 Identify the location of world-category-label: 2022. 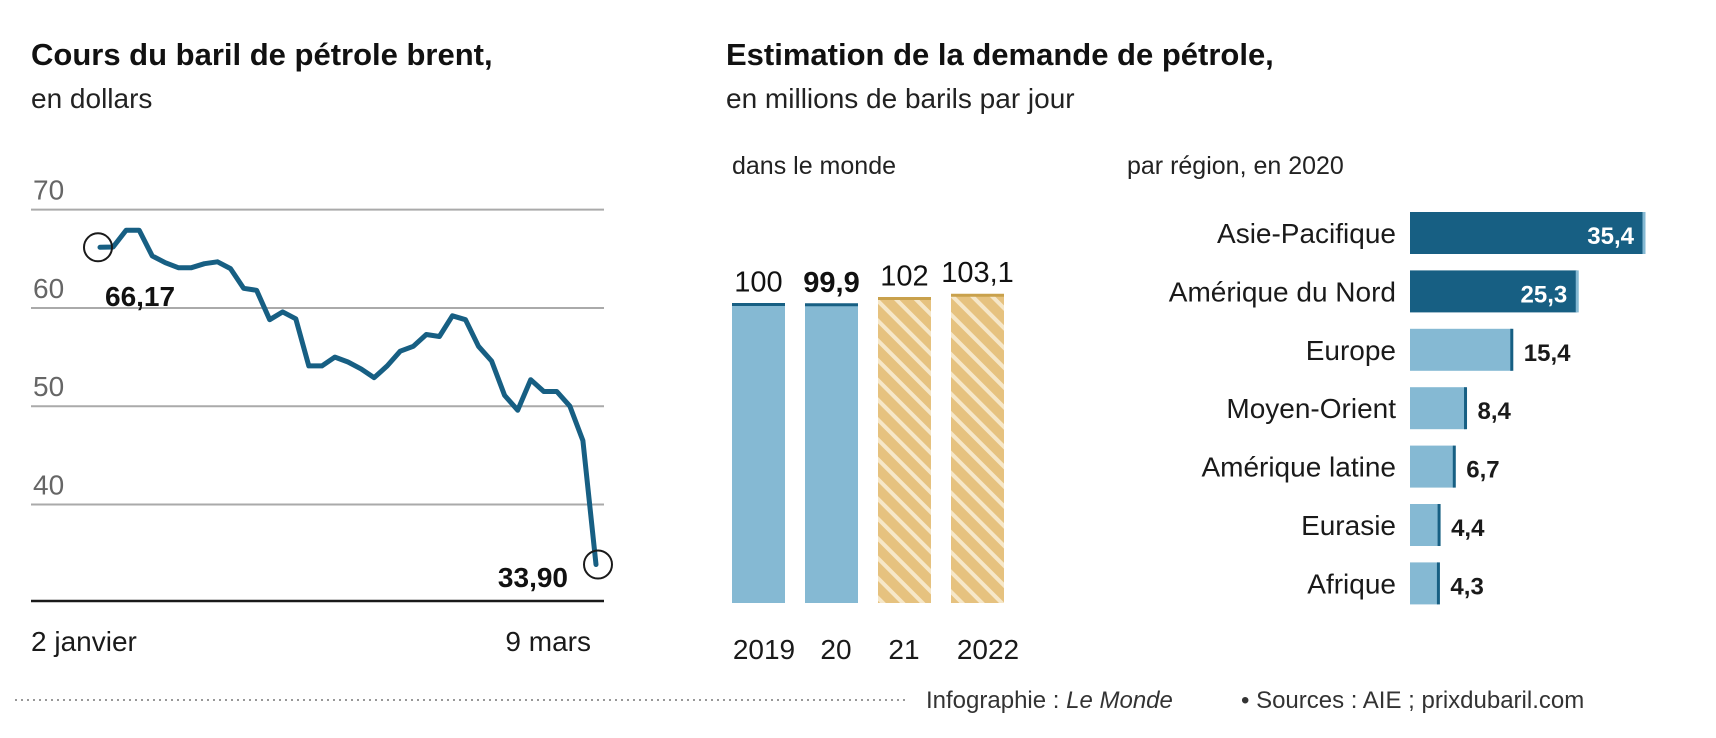
(988, 649).